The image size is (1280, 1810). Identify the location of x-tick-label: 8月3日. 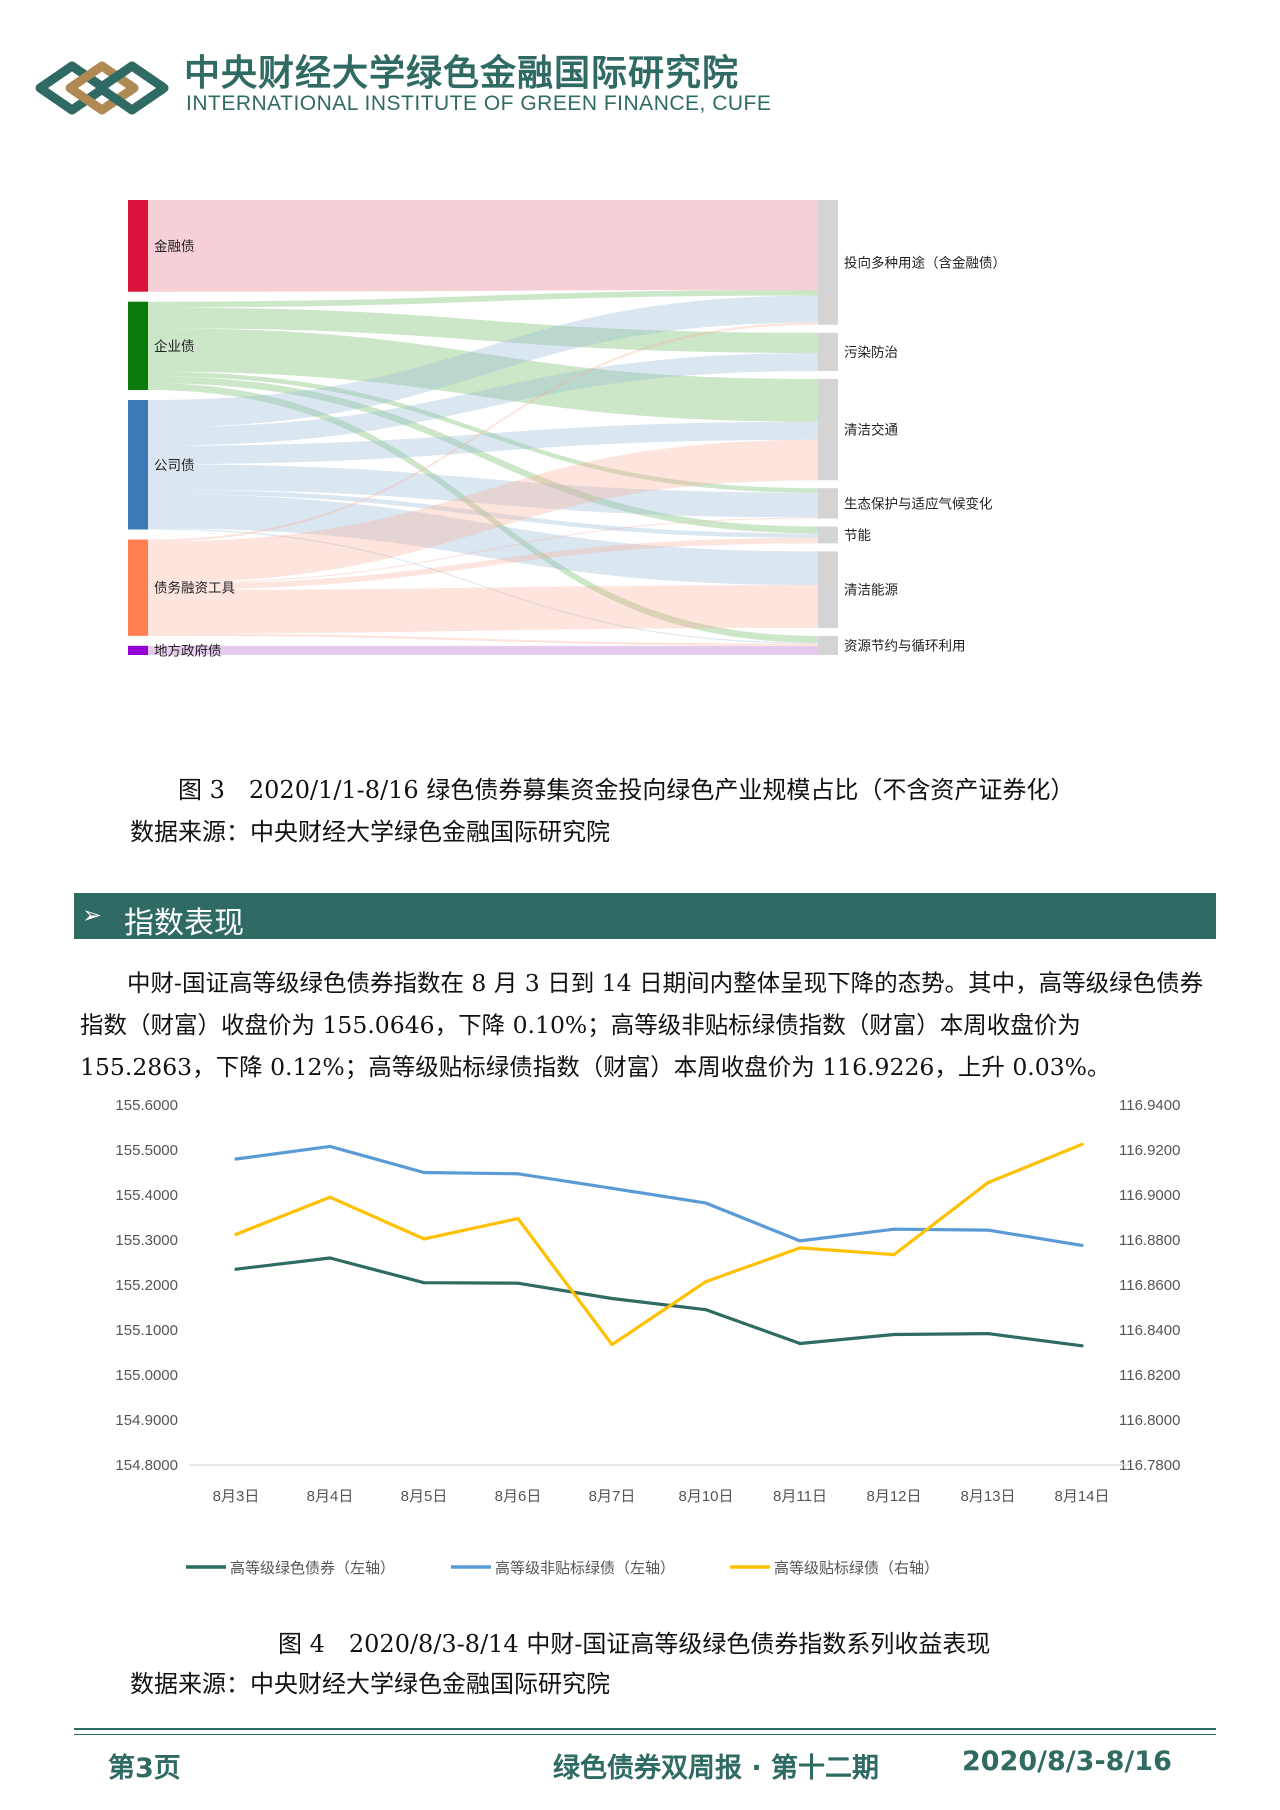
(236, 1496).